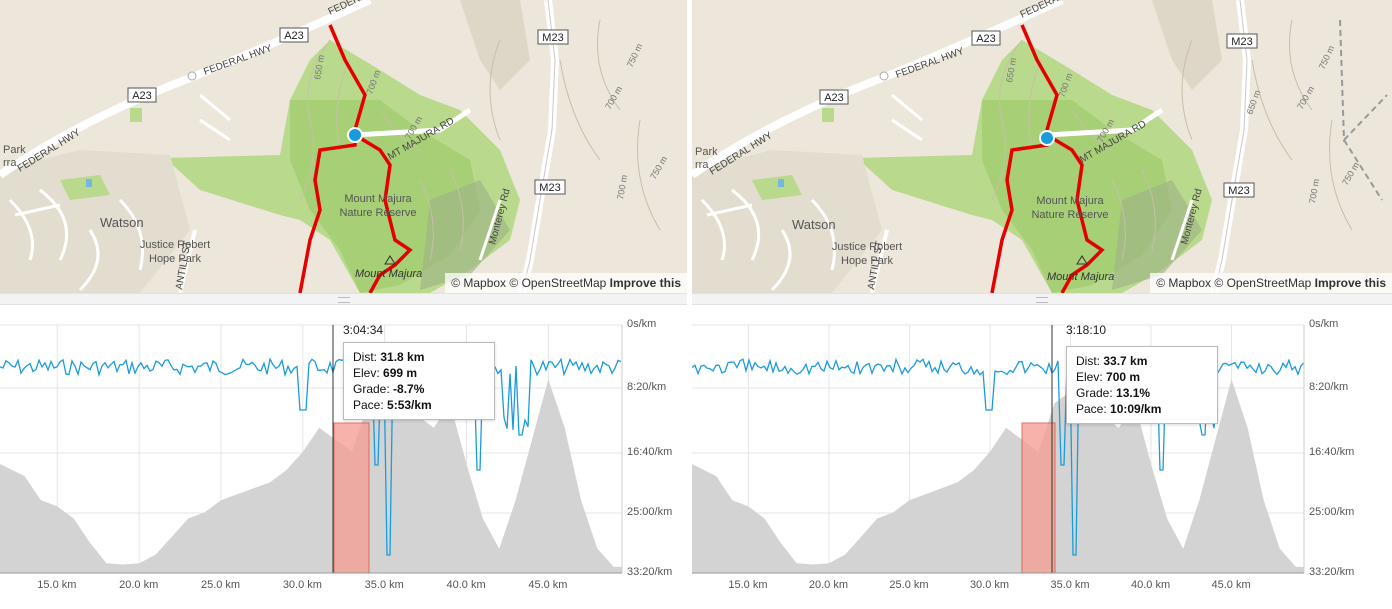 This screenshot has height=609, width=1392. Describe the element at coordinates (14, 150) in the screenshot. I see `park-label: Park` at that location.